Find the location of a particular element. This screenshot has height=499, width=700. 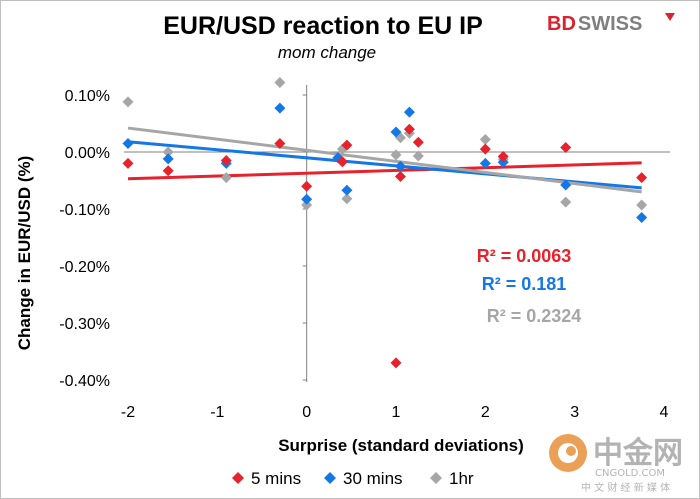

trendlines is located at coordinates (384, 160).